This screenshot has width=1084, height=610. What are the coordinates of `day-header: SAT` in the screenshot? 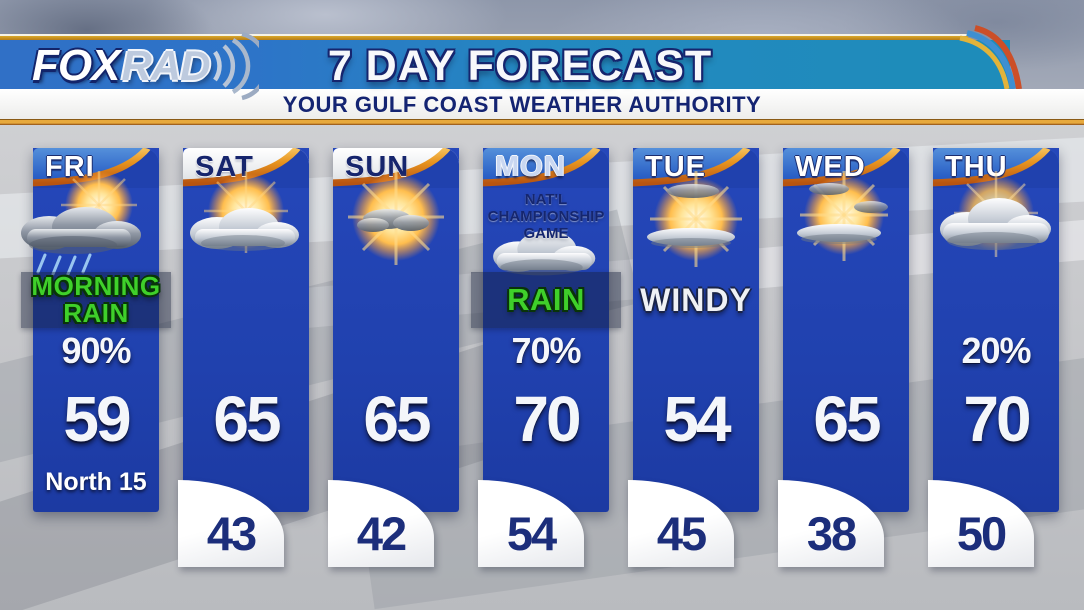 It's located at (246, 168).